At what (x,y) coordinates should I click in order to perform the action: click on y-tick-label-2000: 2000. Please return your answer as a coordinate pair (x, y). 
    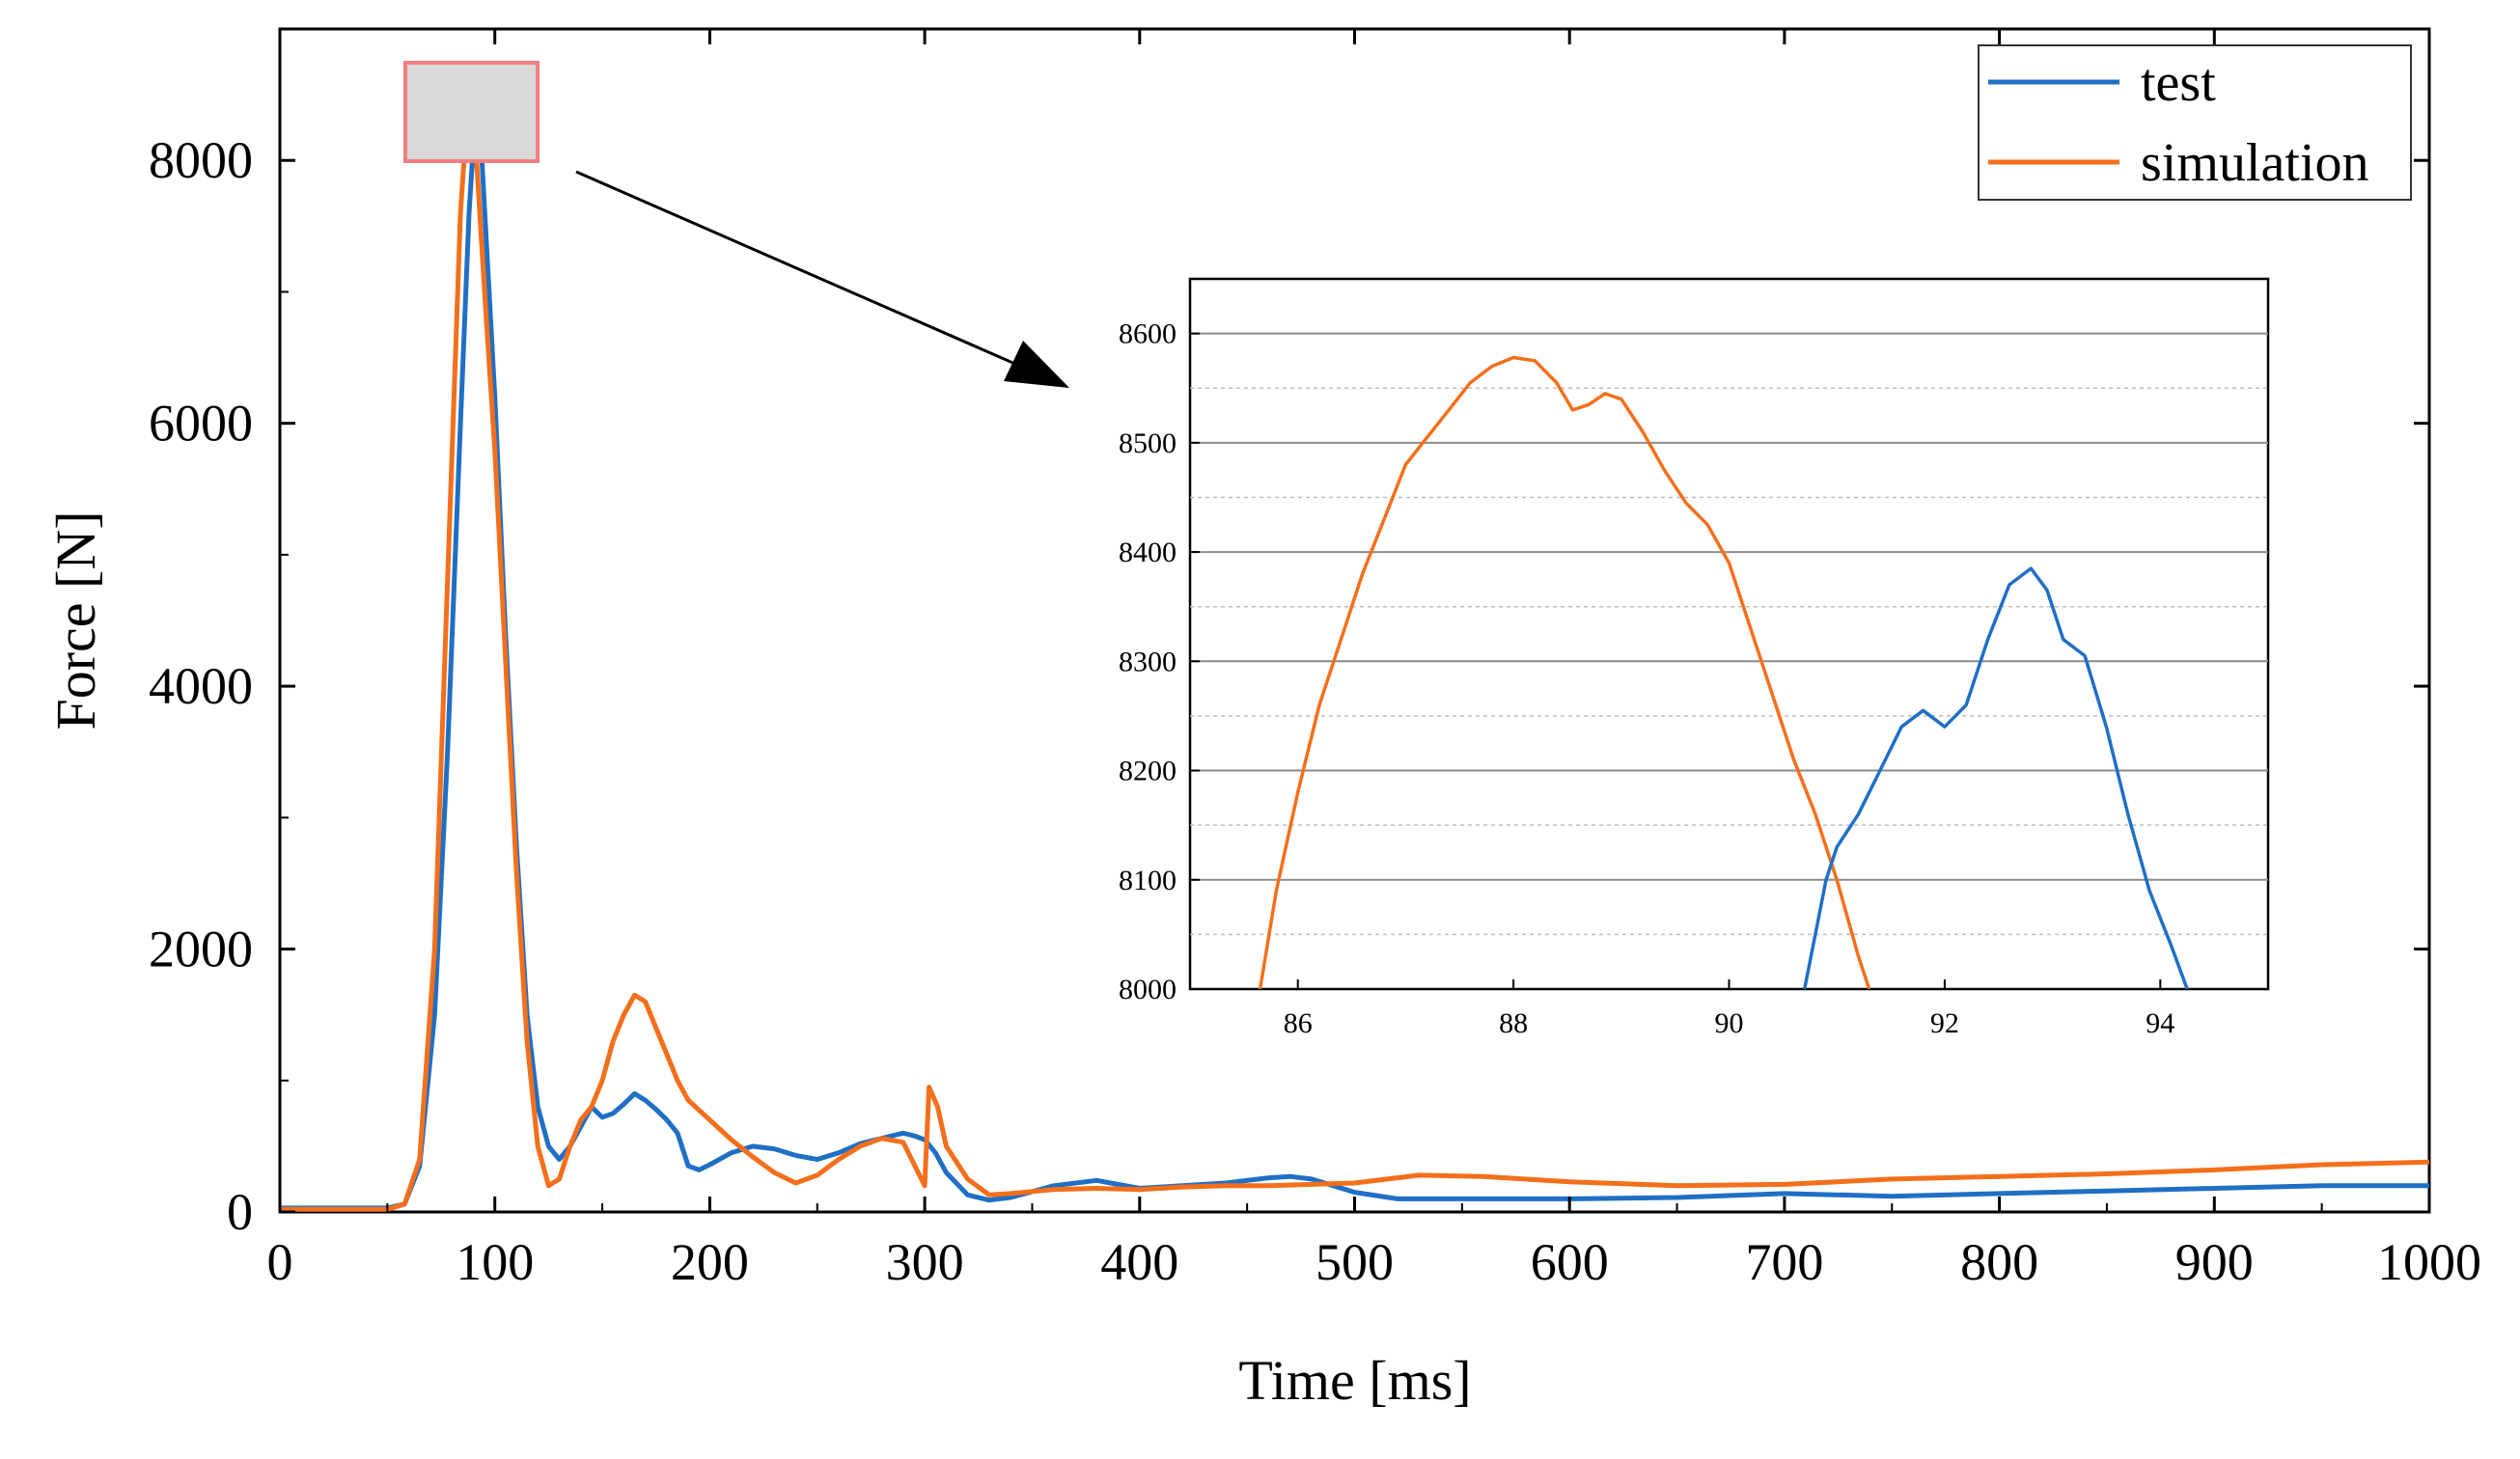
    Looking at the image, I should click on (201, 950).